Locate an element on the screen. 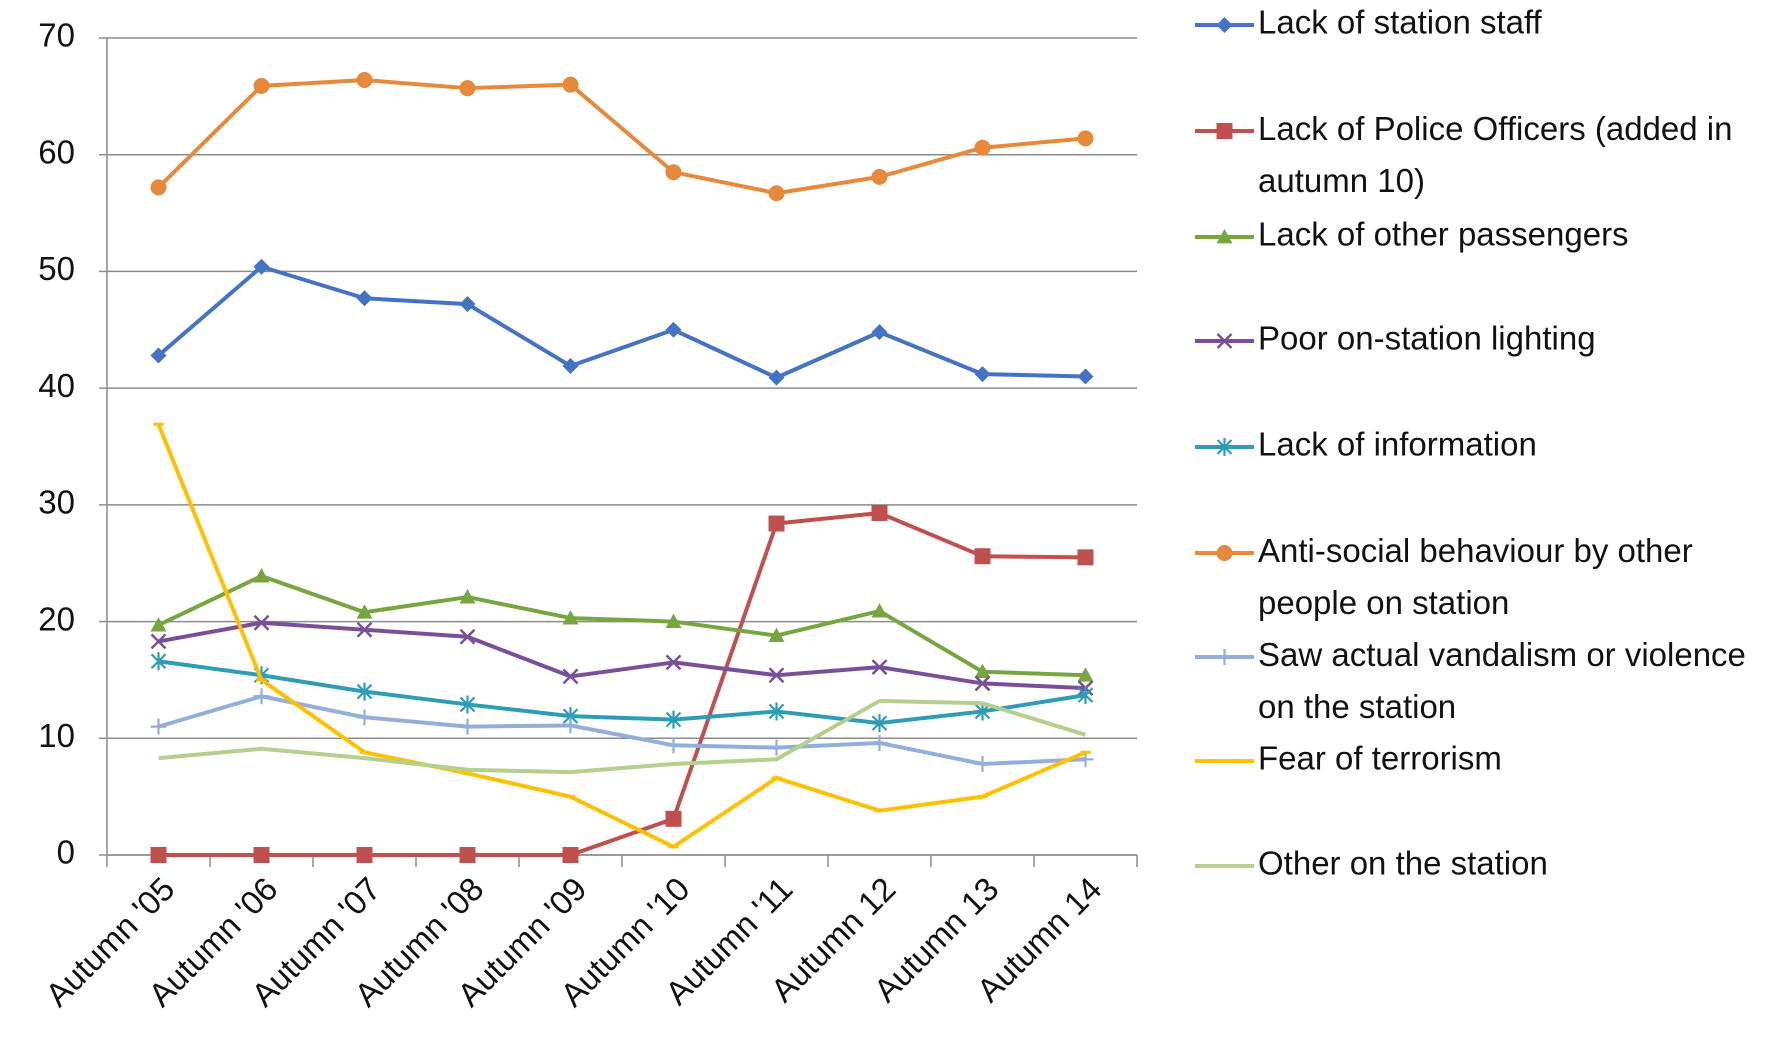 This screenshot has width=1787, height=1056. y-tick-label: 50 is located at coordinates (56, 268).